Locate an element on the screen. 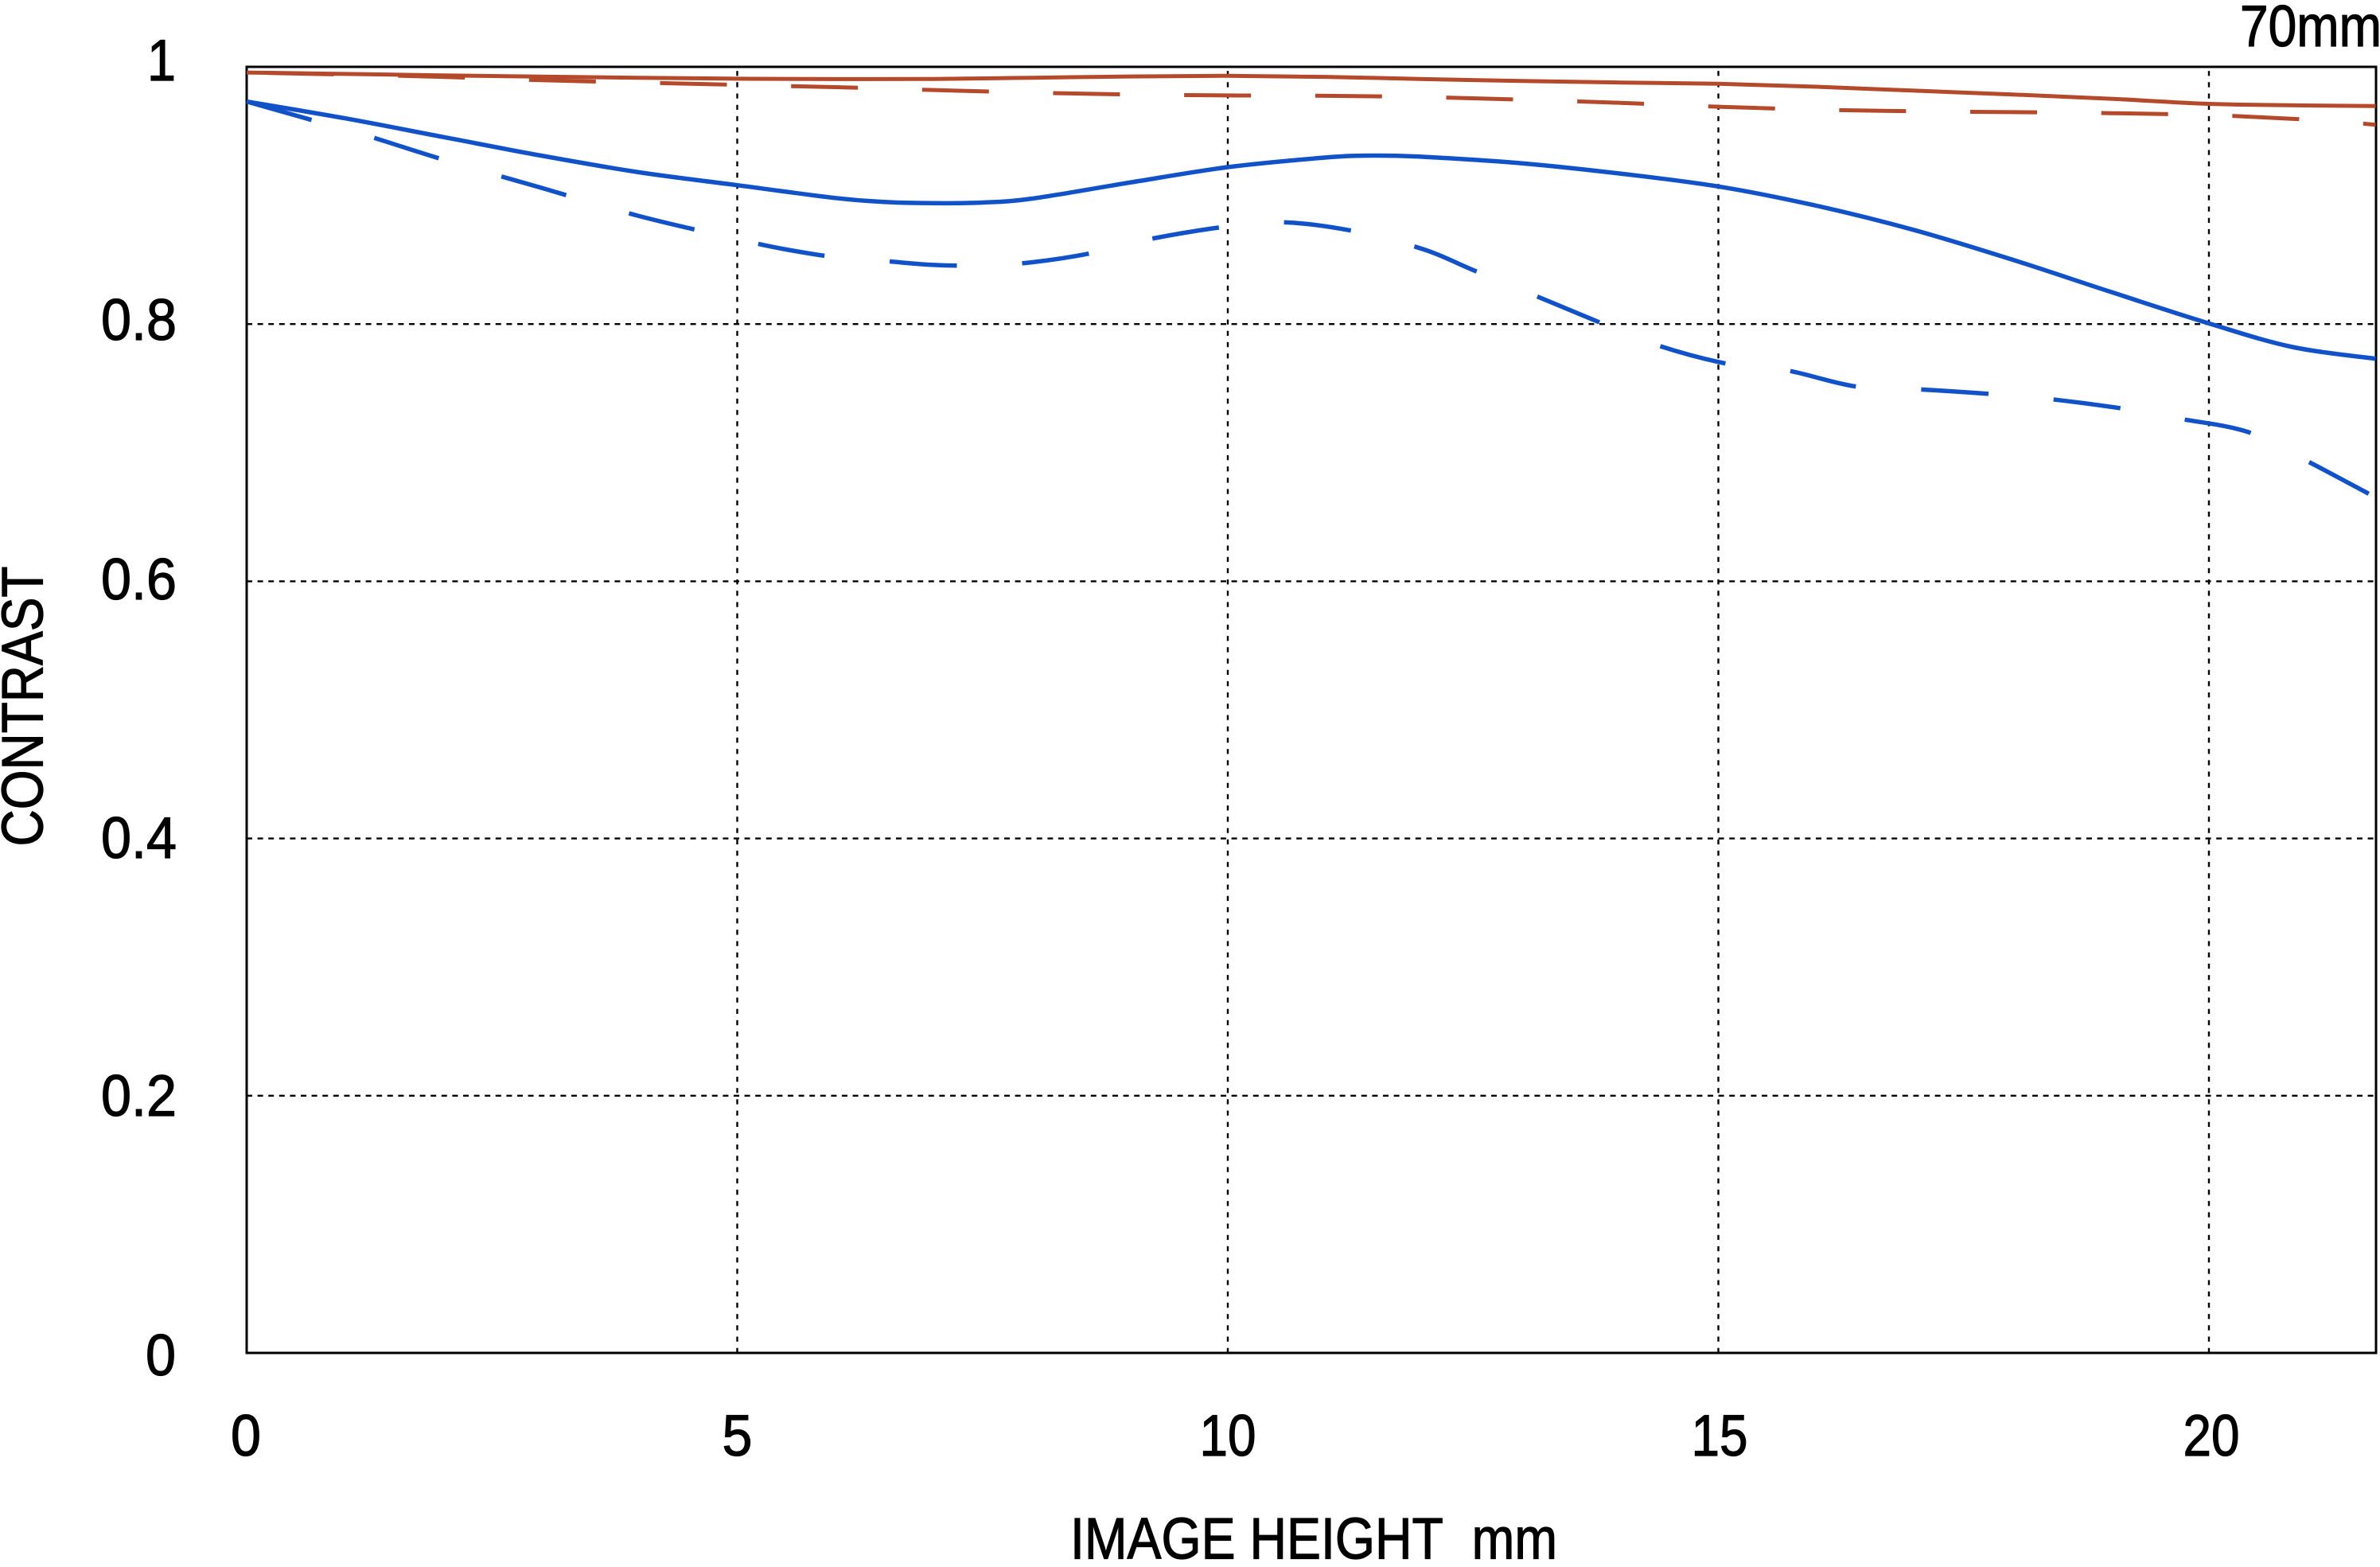  svg-text: 20 is located at coordinates (2211, 1436).